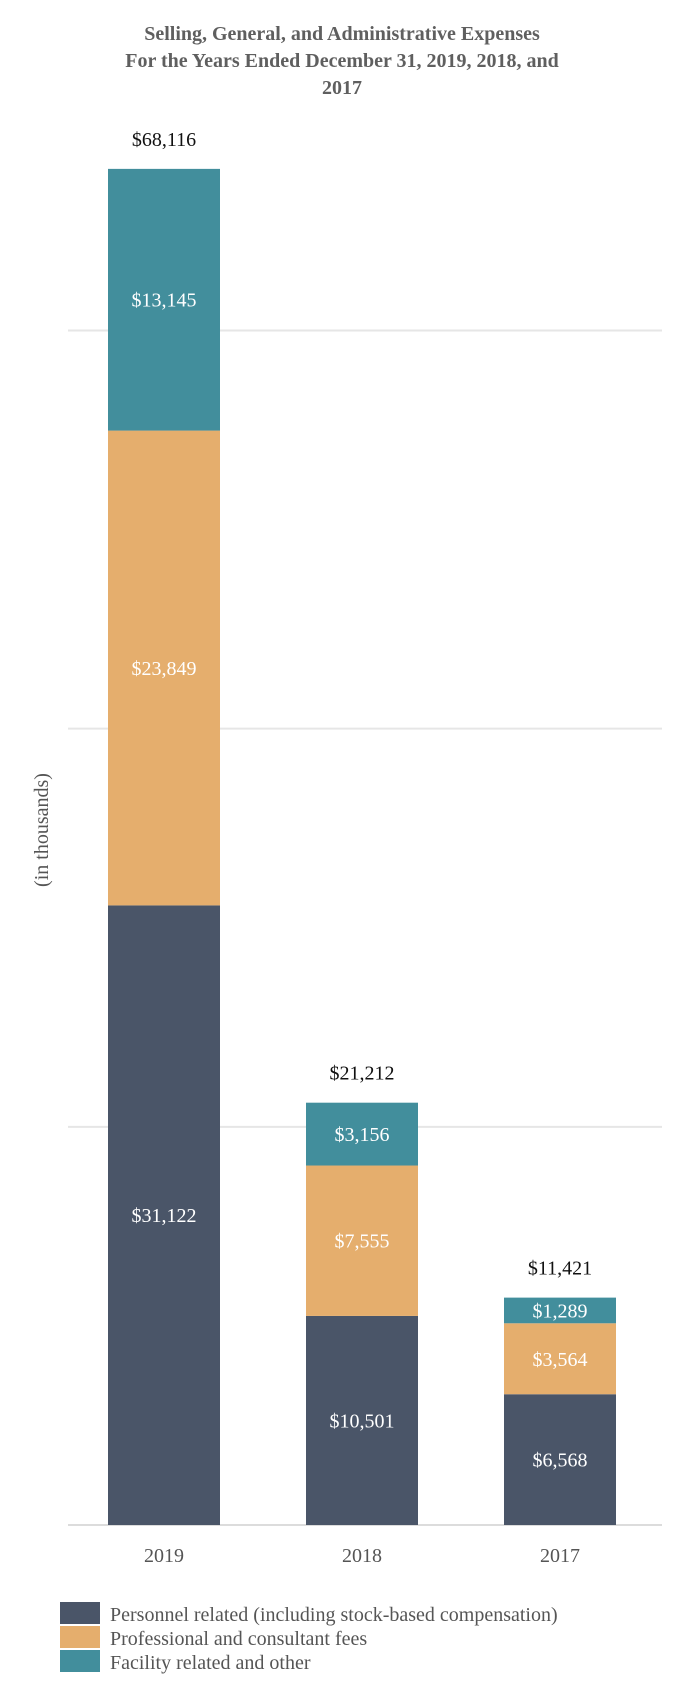 This screenshot has height=1706, width=684. I want to click on data-label-2019-personnel: $31,122, so click(164, 1216).